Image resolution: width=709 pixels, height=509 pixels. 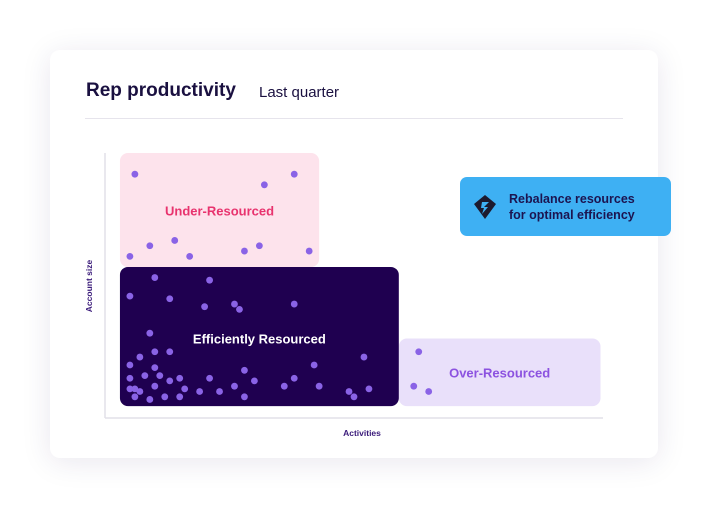 I want to click on y-axis-label: Account size, so click(x=89, y=286).